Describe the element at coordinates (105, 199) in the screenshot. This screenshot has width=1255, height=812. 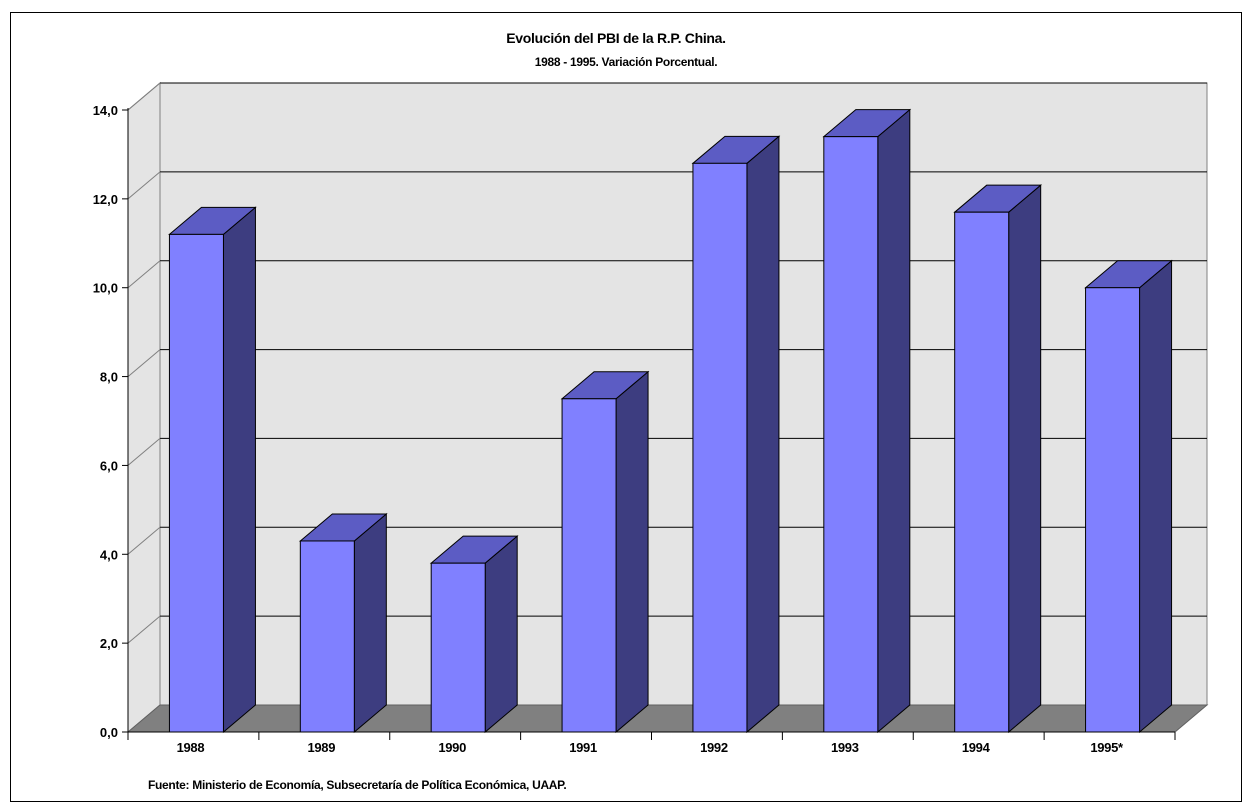
I see `y-tick-label: 12,0` at that location.